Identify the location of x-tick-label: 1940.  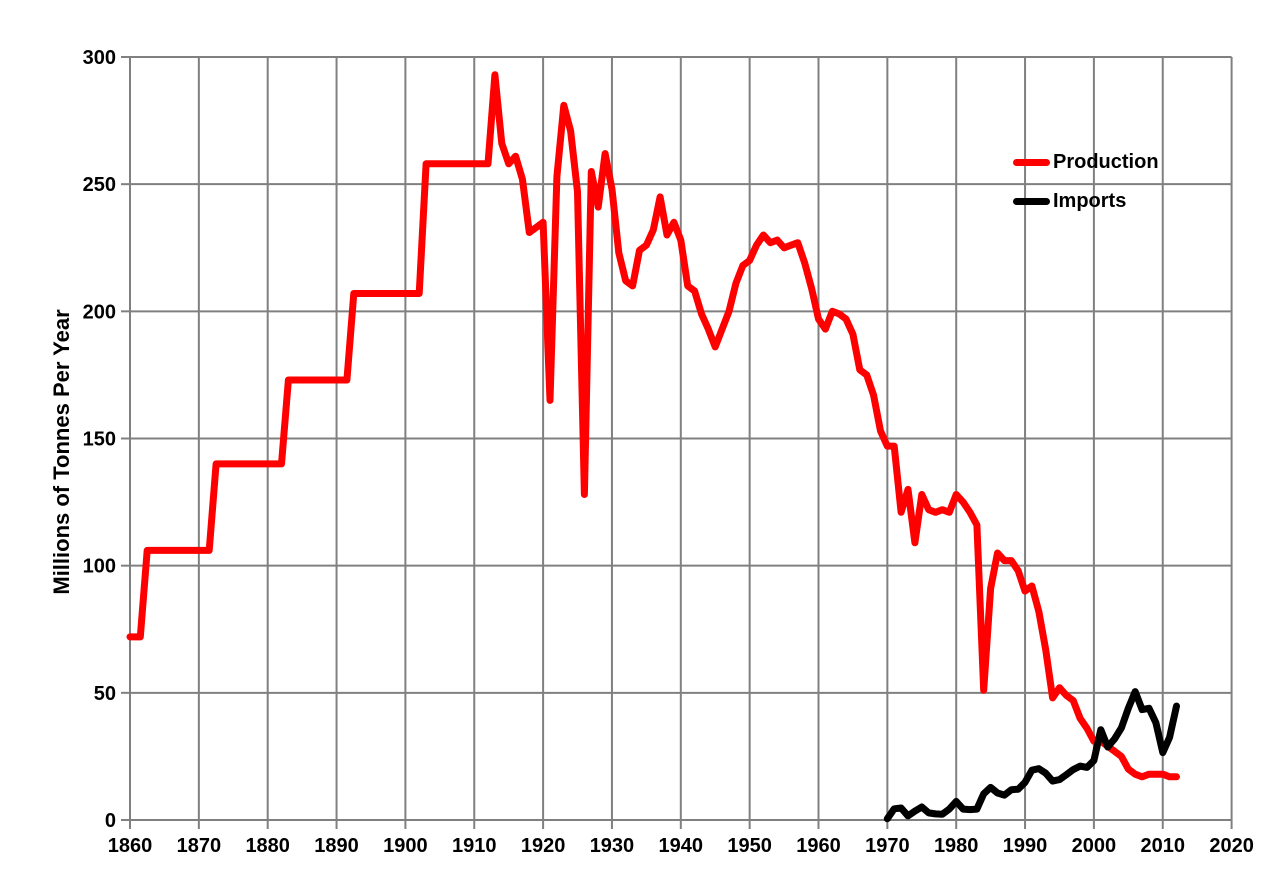
(681, 846).